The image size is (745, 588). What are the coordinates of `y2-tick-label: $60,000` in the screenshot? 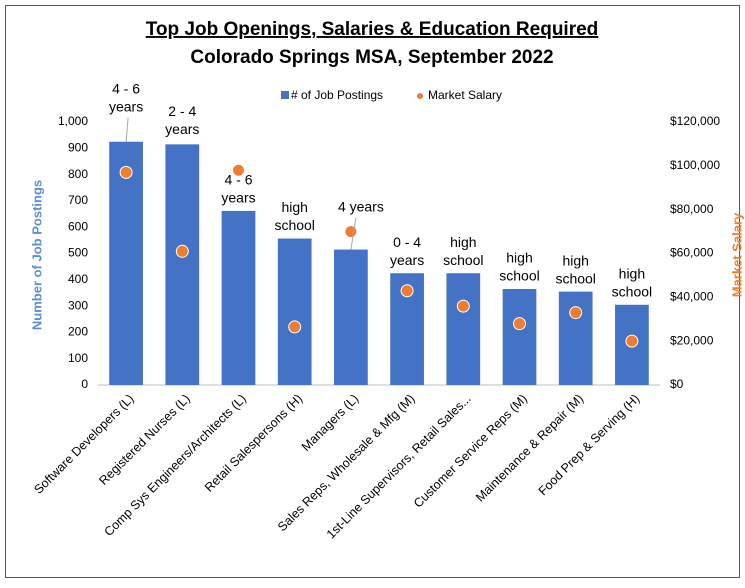 It's located at (692, 253).